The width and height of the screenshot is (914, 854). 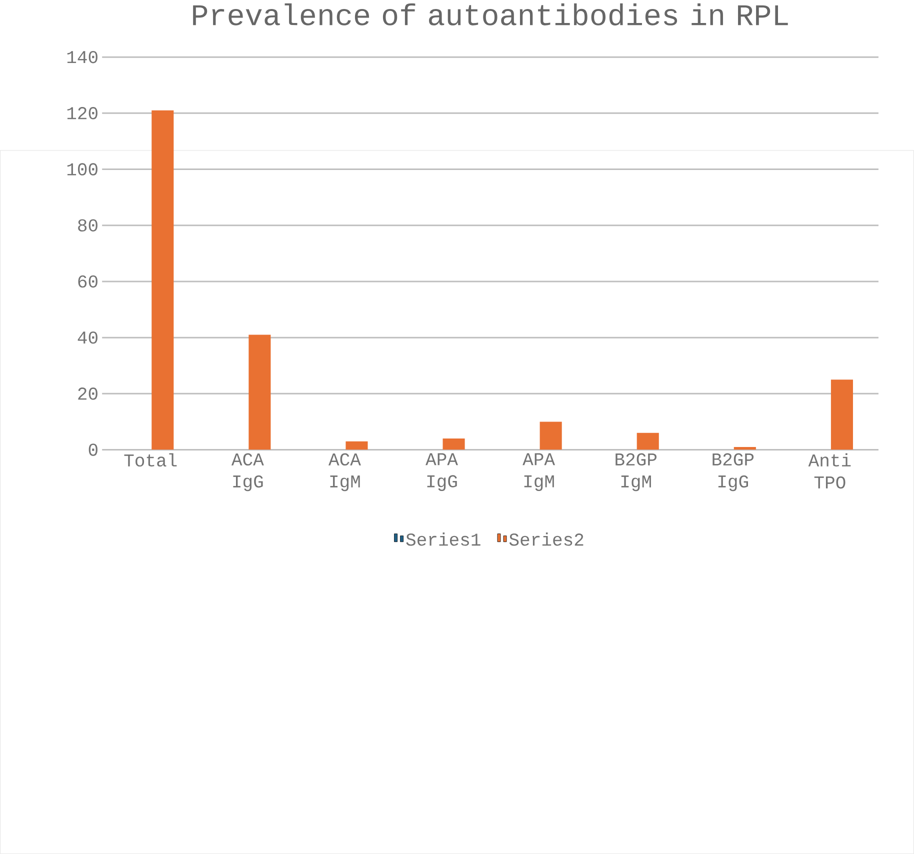 I want to click on x-tick-label: Total, so click(x=150, y=460).